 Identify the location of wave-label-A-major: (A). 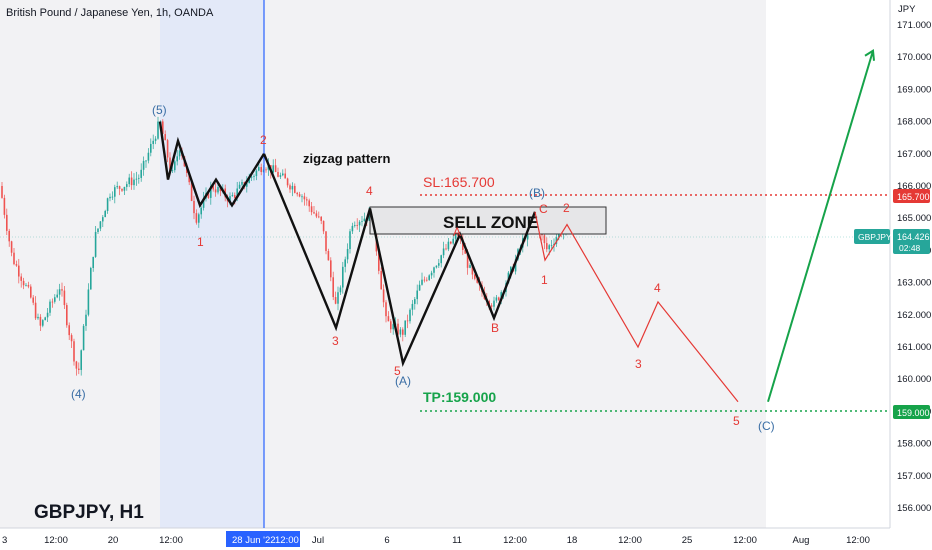
(403, 381).